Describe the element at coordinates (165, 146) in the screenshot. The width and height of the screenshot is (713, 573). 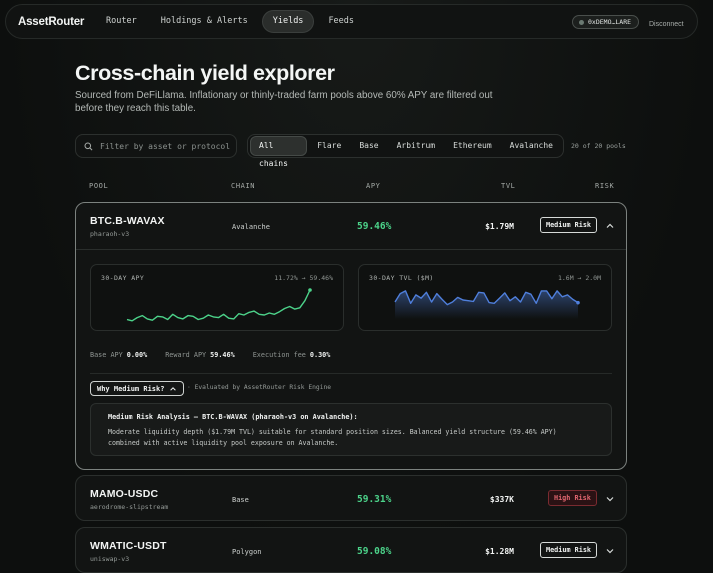
I see `search-input` at that location.